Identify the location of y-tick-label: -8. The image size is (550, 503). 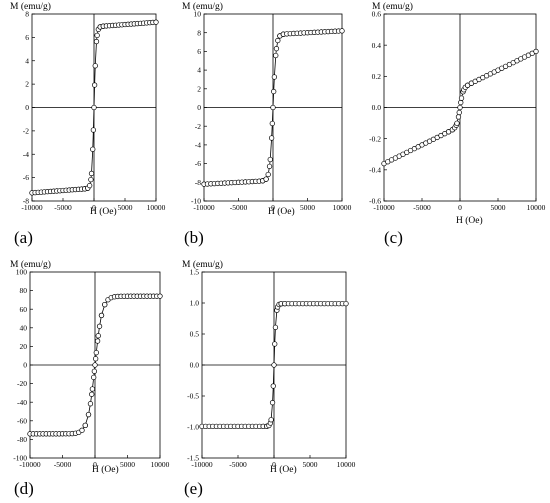
(198, 182).